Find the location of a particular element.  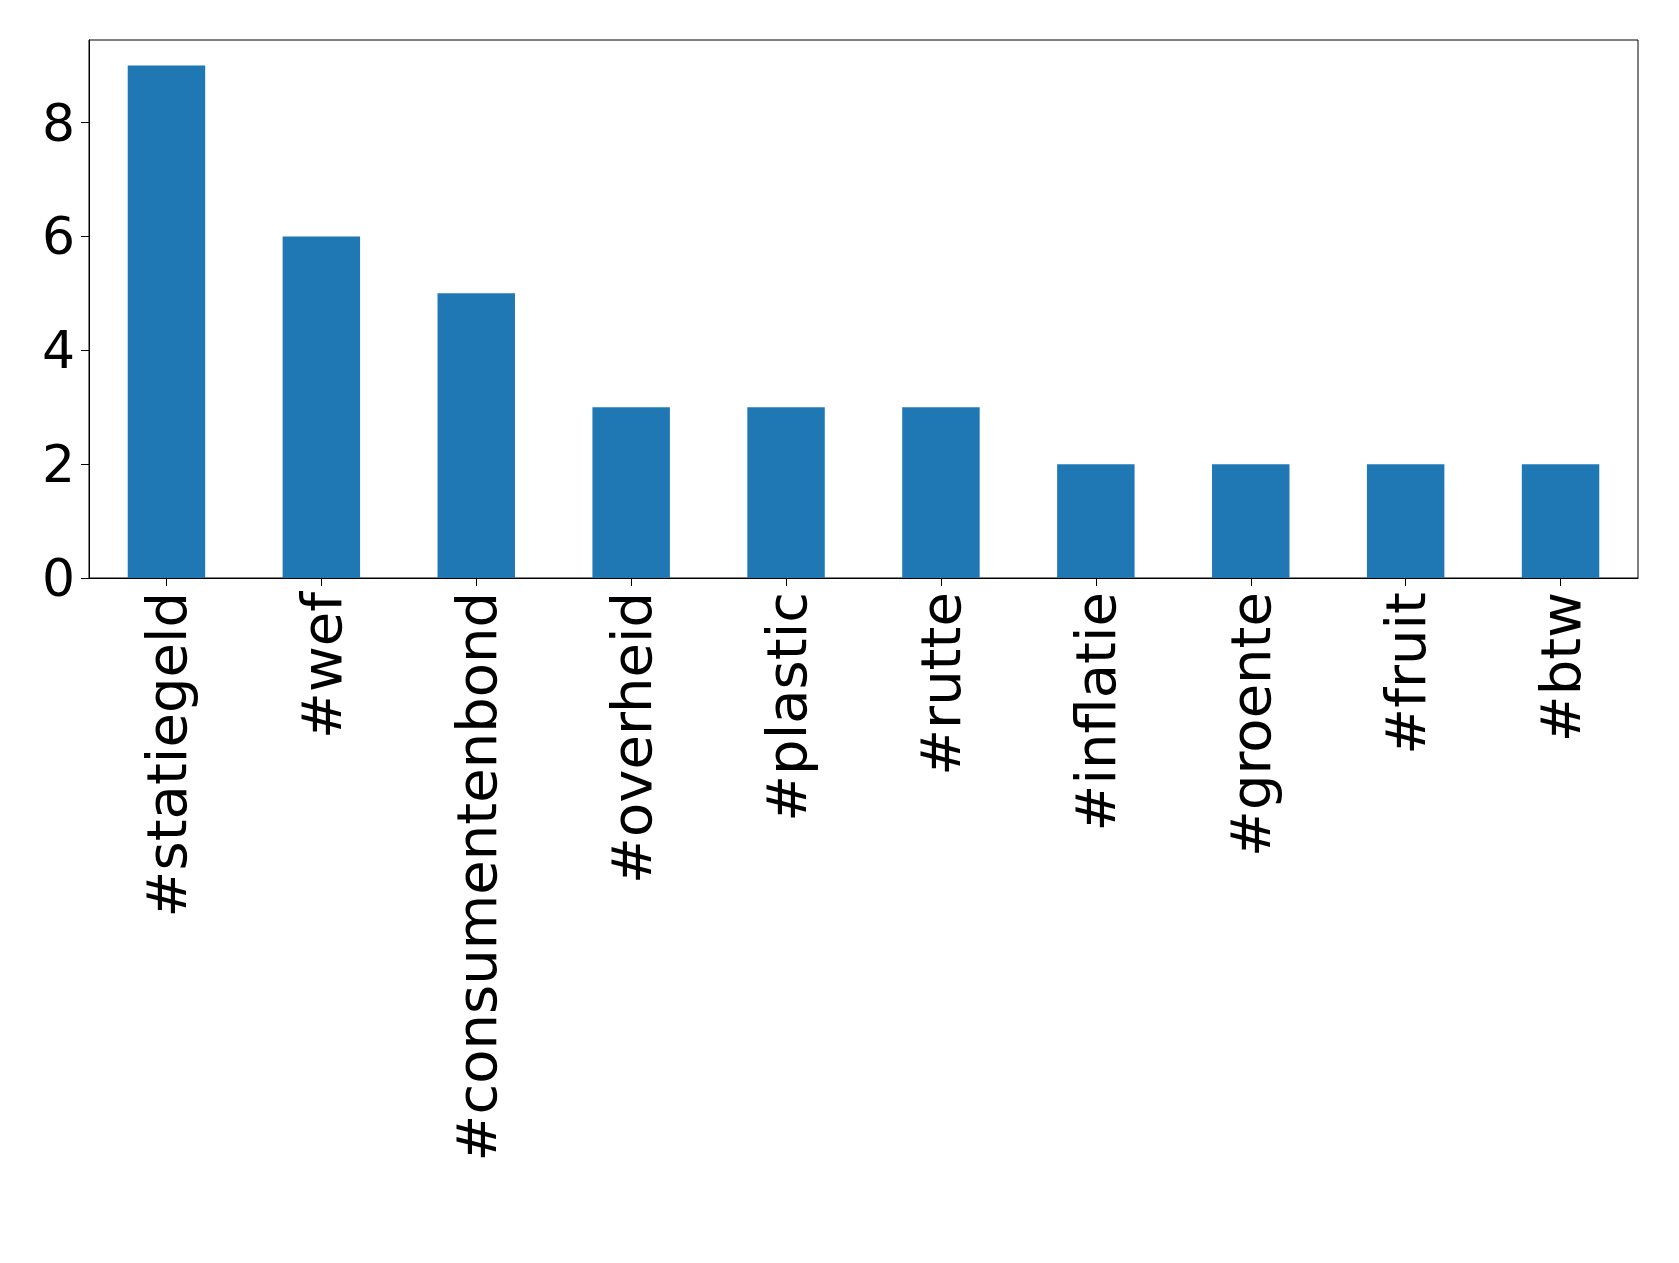

x-tick-label: #fruit is located at coordinates (1406, 673).